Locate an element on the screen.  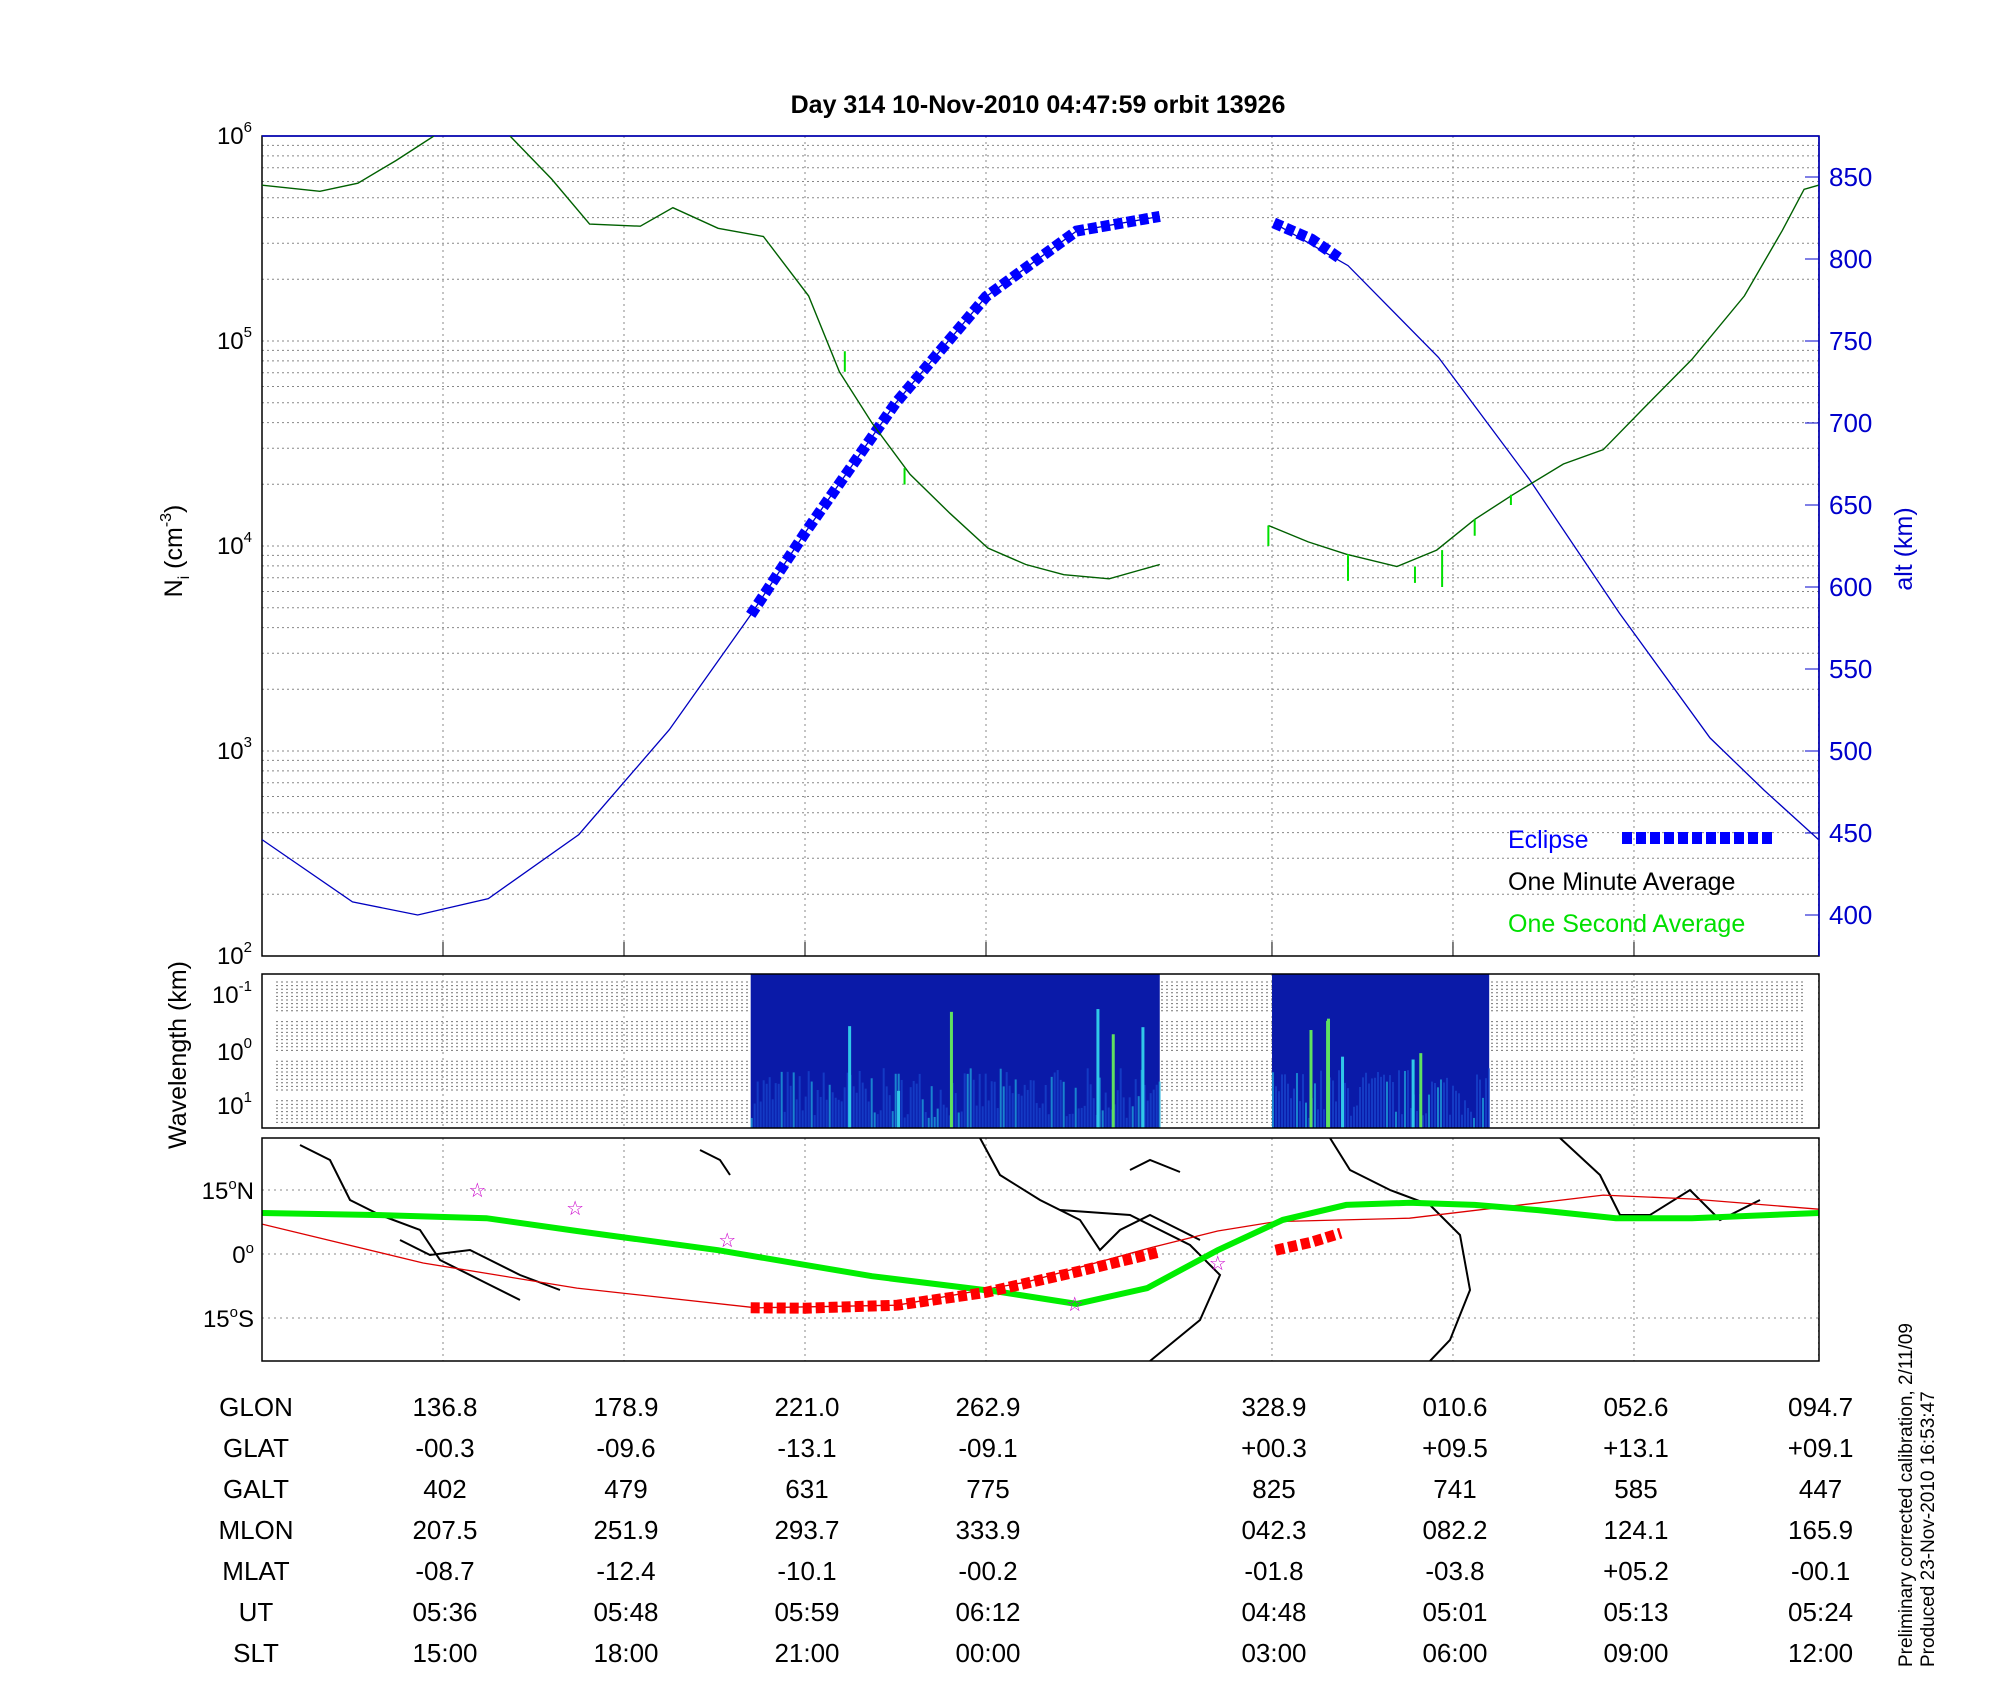
table-cell: 221.0 is located at coordinates (806, 1407).